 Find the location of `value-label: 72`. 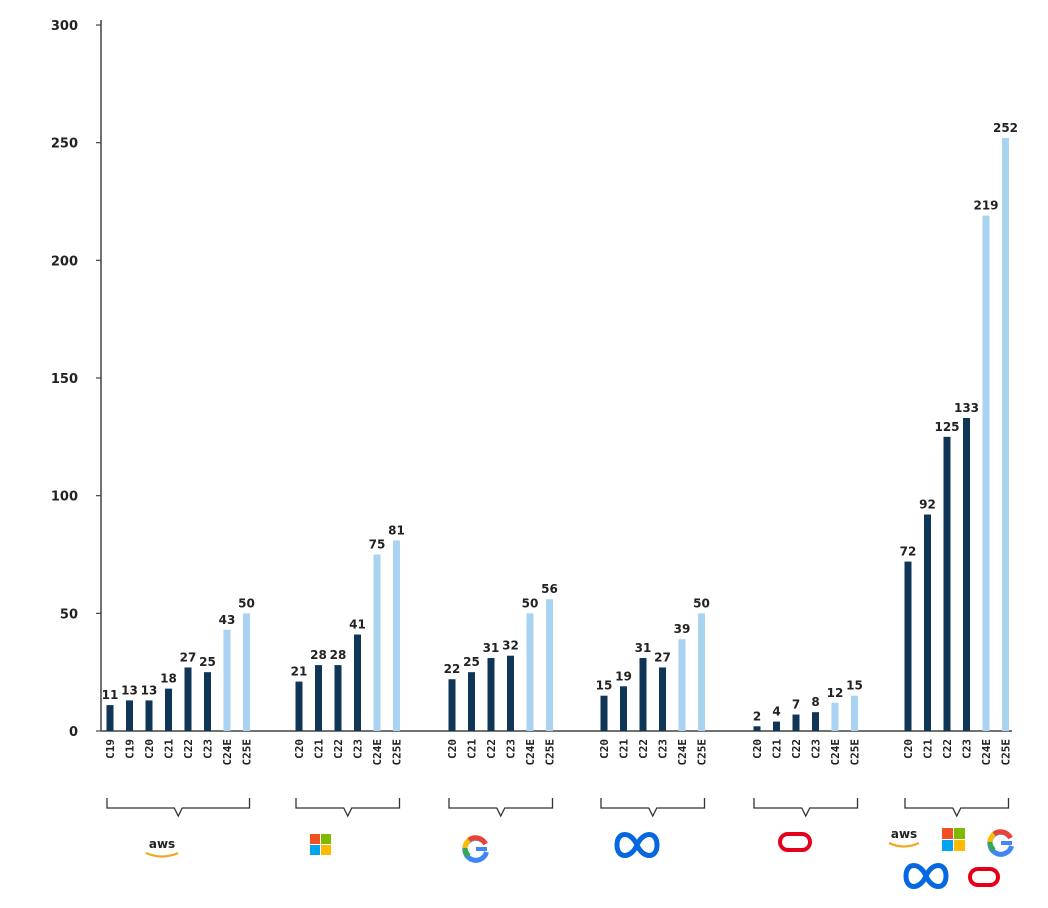

value-label: 72 is located at coordinates (908, 552).